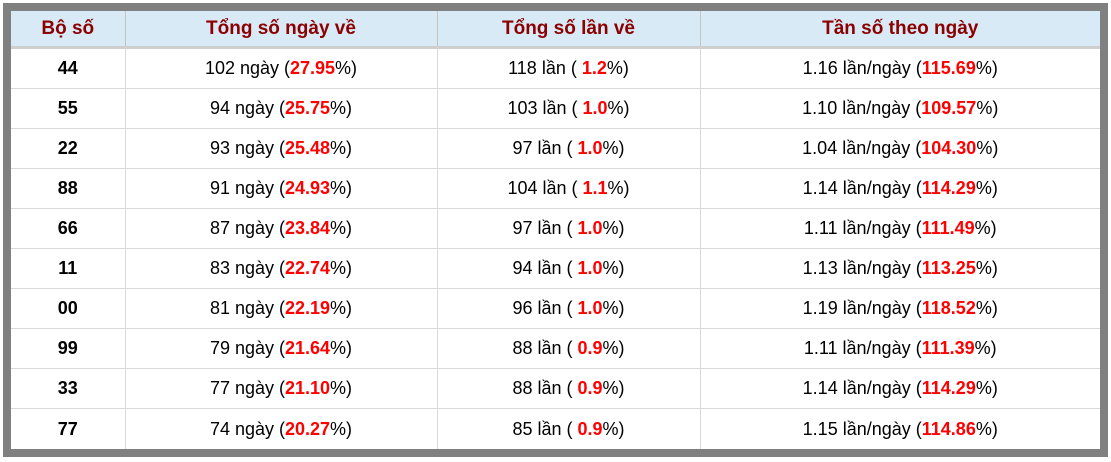 This screenshot has width=1111, height=462. What do you see at coordinates (862, 268) in the screenshot?
I see `cell-freq-prefix: 1.13 lần/ngày (` at bounding box center [862, 268].